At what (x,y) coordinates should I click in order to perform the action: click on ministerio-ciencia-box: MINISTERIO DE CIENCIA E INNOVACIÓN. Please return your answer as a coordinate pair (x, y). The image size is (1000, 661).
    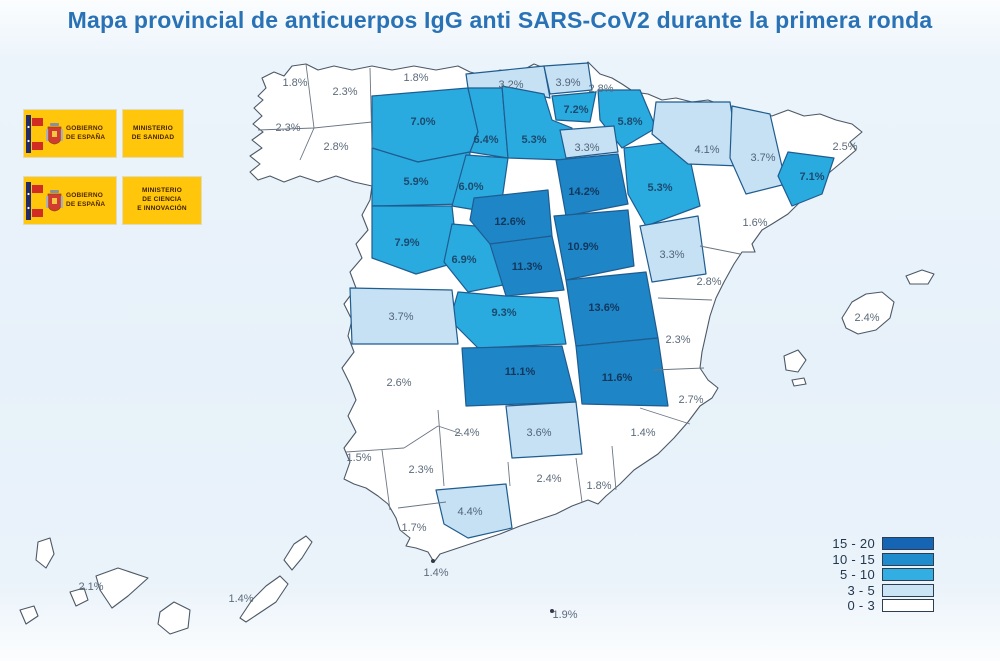
    Looking at the image, I should click on (162, 200).